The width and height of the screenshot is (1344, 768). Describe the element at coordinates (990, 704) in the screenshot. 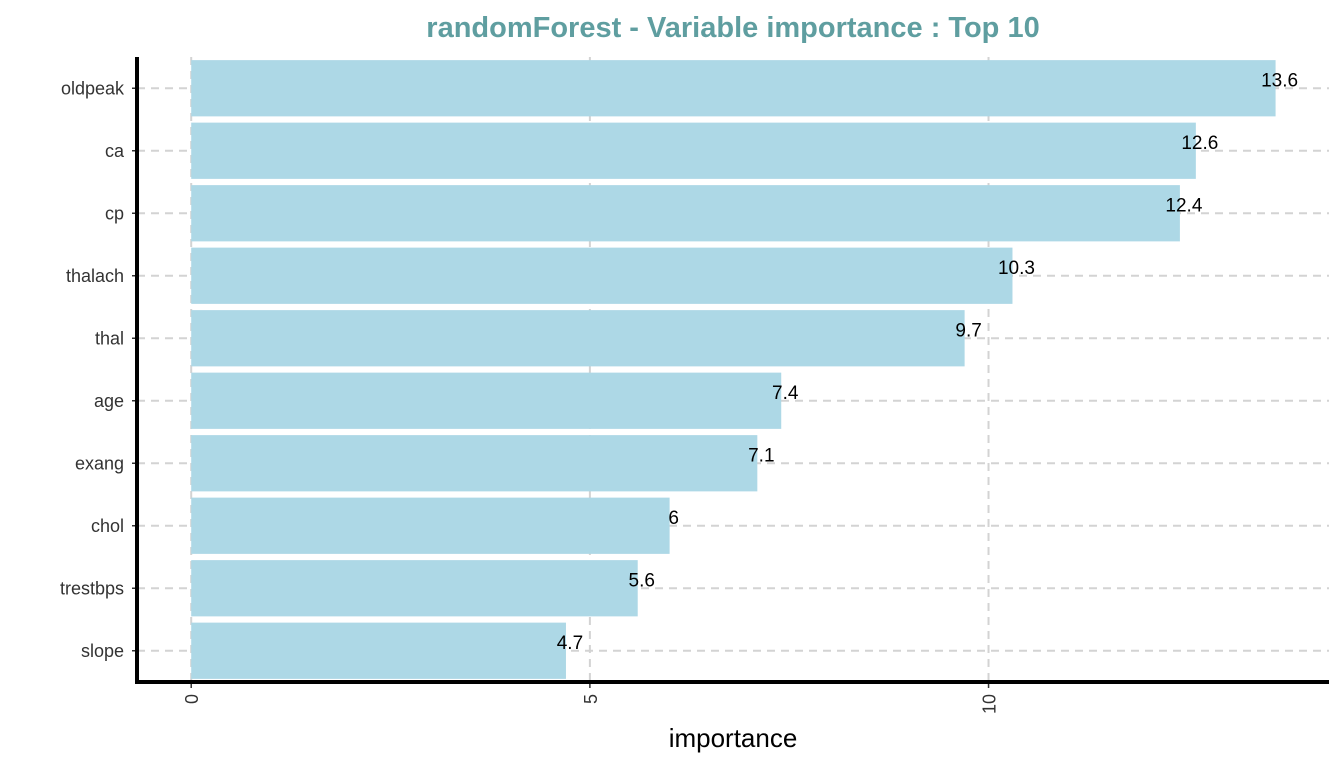

I see `x-tick-label-10: 10` at that location.